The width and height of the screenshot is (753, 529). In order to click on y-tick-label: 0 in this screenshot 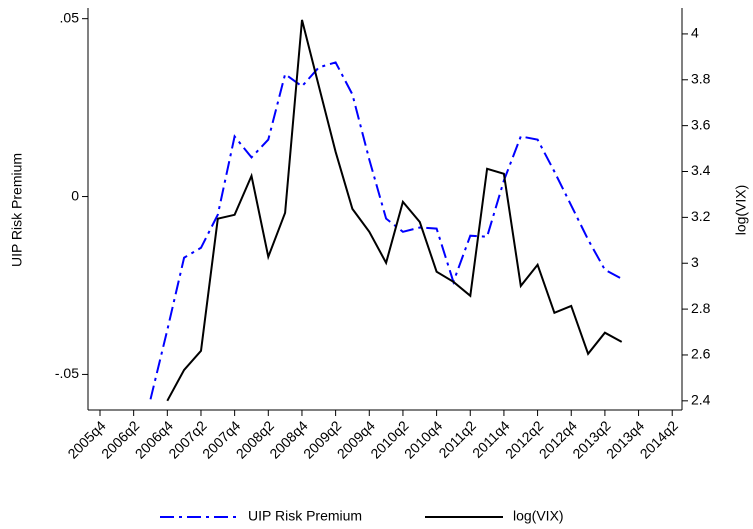, I will do `click(75, 195)`.